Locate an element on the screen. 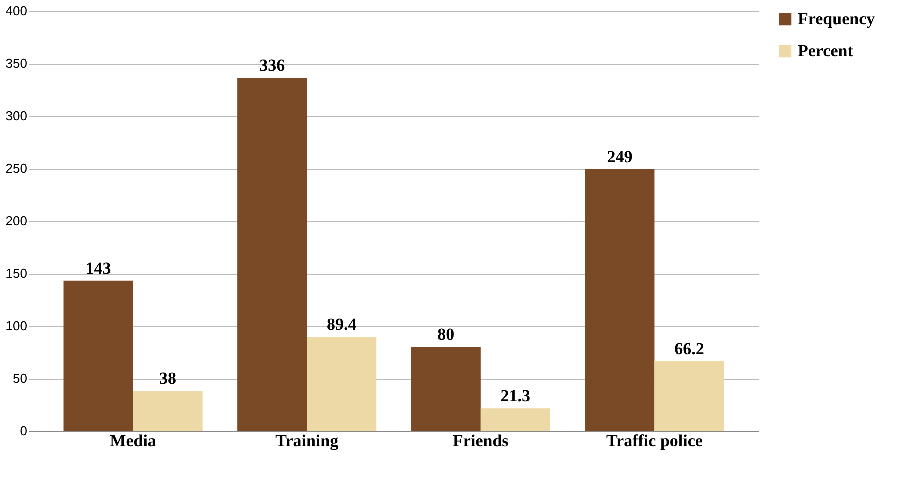  y-tick-label: 200 is located at coordinates (17, 221).